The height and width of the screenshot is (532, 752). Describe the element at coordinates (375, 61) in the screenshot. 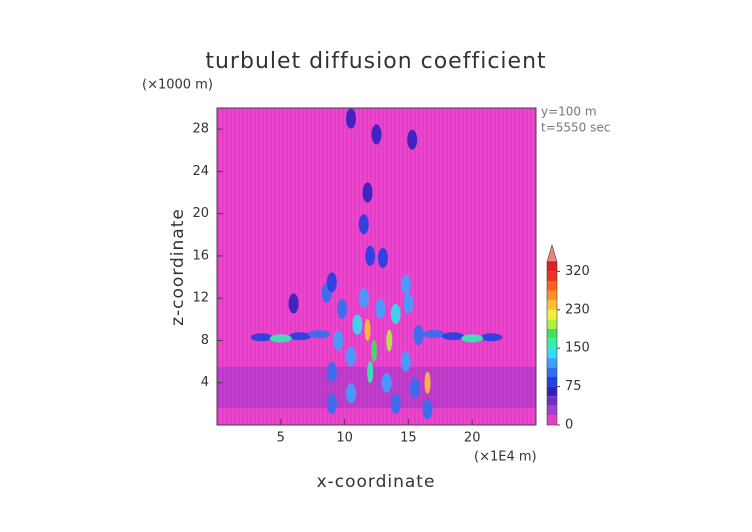

I see `chart-title: turbulet diffusion coefficient` at that location.